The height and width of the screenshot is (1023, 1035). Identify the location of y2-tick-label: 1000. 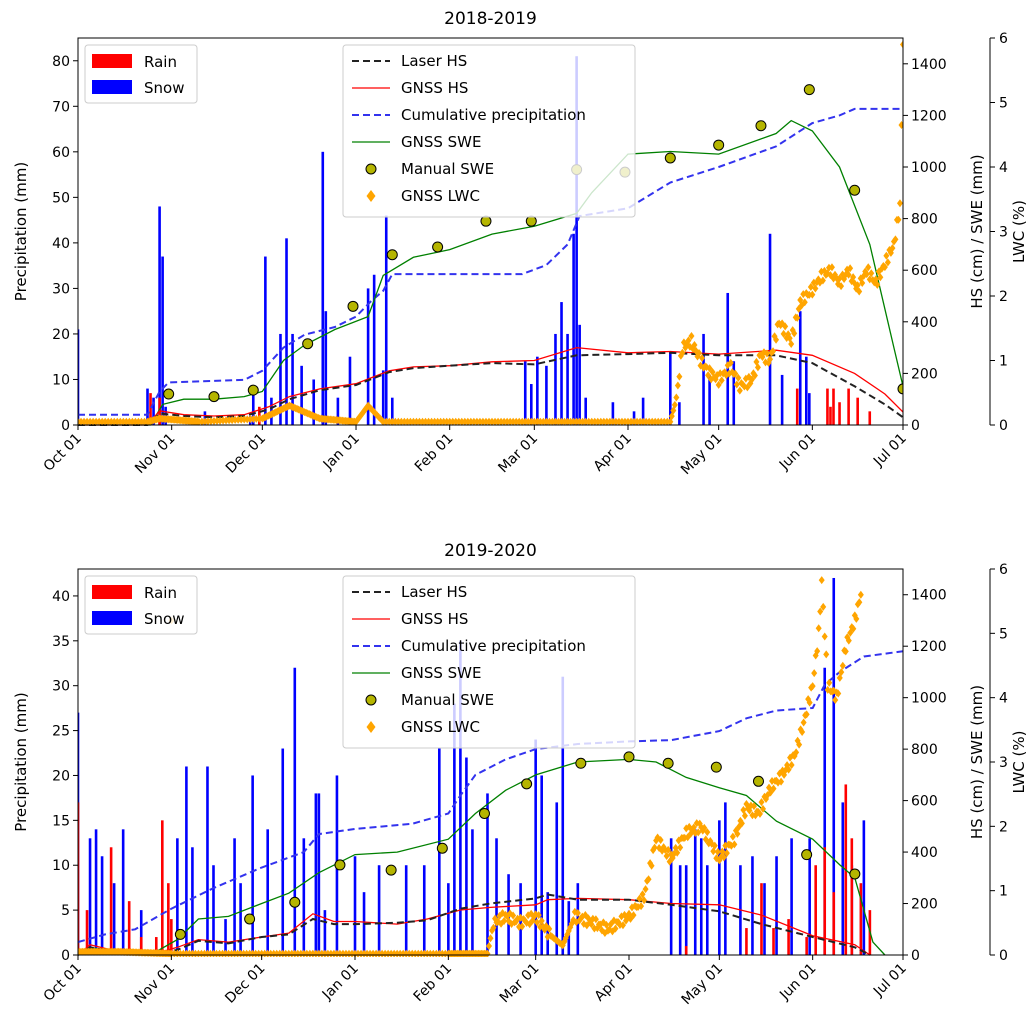
(929, 168).